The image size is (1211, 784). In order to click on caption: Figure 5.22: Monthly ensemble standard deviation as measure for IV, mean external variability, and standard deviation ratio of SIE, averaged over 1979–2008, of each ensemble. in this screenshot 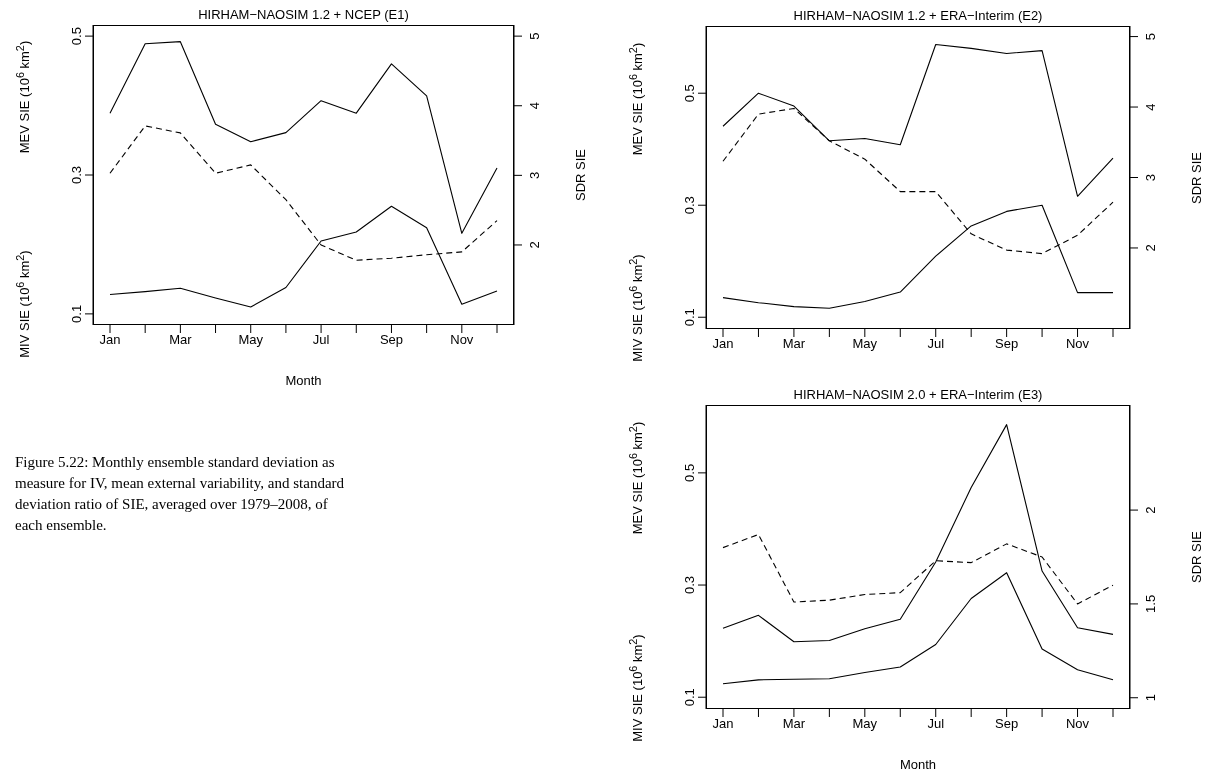, I will do `click(180, 494)`.